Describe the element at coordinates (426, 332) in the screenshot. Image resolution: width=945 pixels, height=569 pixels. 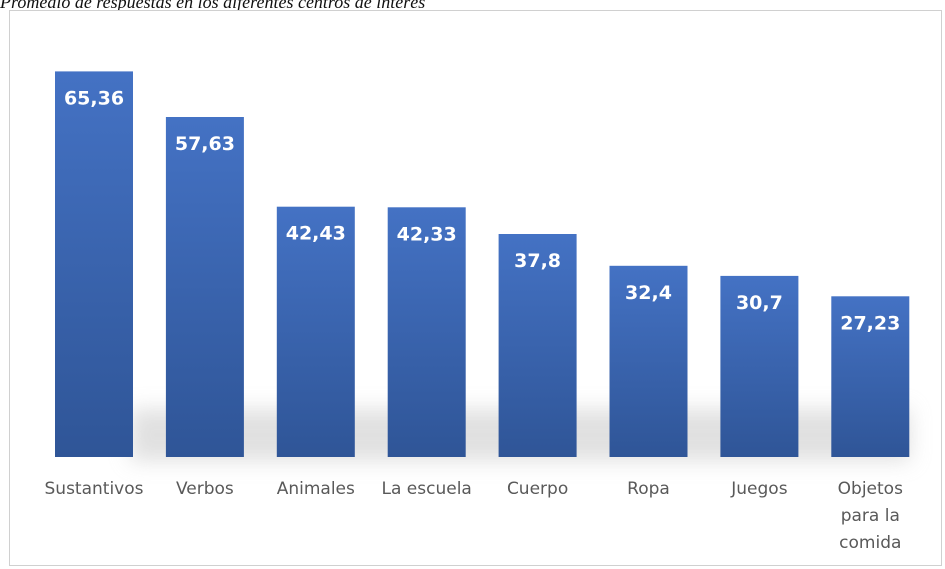
I see `bar-la-escuela` at that location.